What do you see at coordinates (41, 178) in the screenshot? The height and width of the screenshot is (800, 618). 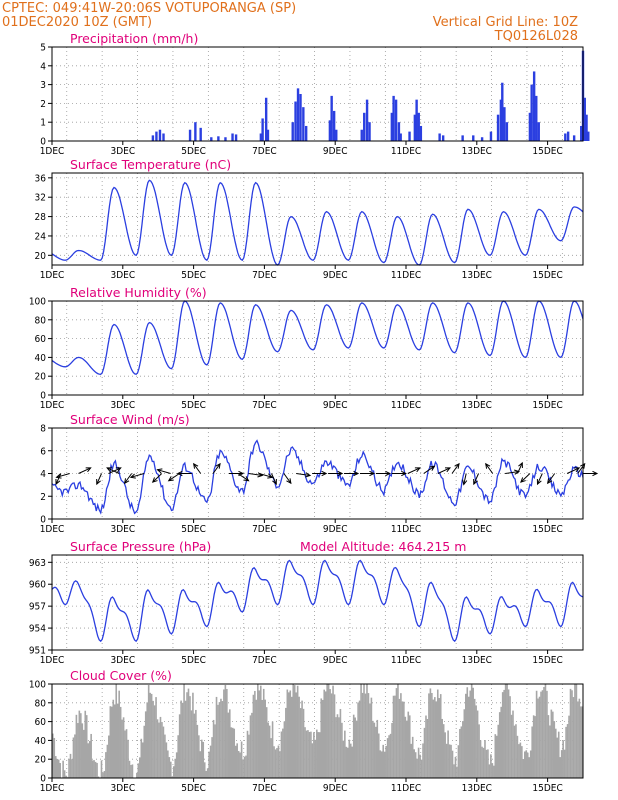 I see `y-tick-label: 36` at bounding box center [41, 178].